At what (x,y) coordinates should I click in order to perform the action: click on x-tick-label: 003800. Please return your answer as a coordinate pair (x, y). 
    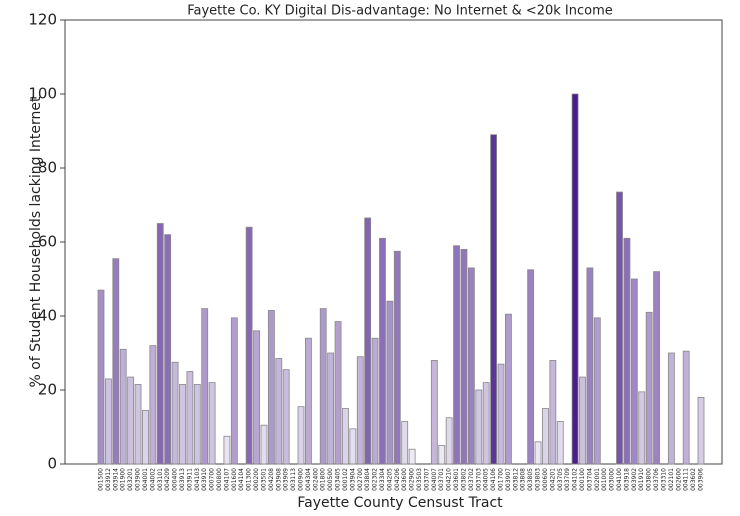
    Looking at the image, I should click on (649, 479).